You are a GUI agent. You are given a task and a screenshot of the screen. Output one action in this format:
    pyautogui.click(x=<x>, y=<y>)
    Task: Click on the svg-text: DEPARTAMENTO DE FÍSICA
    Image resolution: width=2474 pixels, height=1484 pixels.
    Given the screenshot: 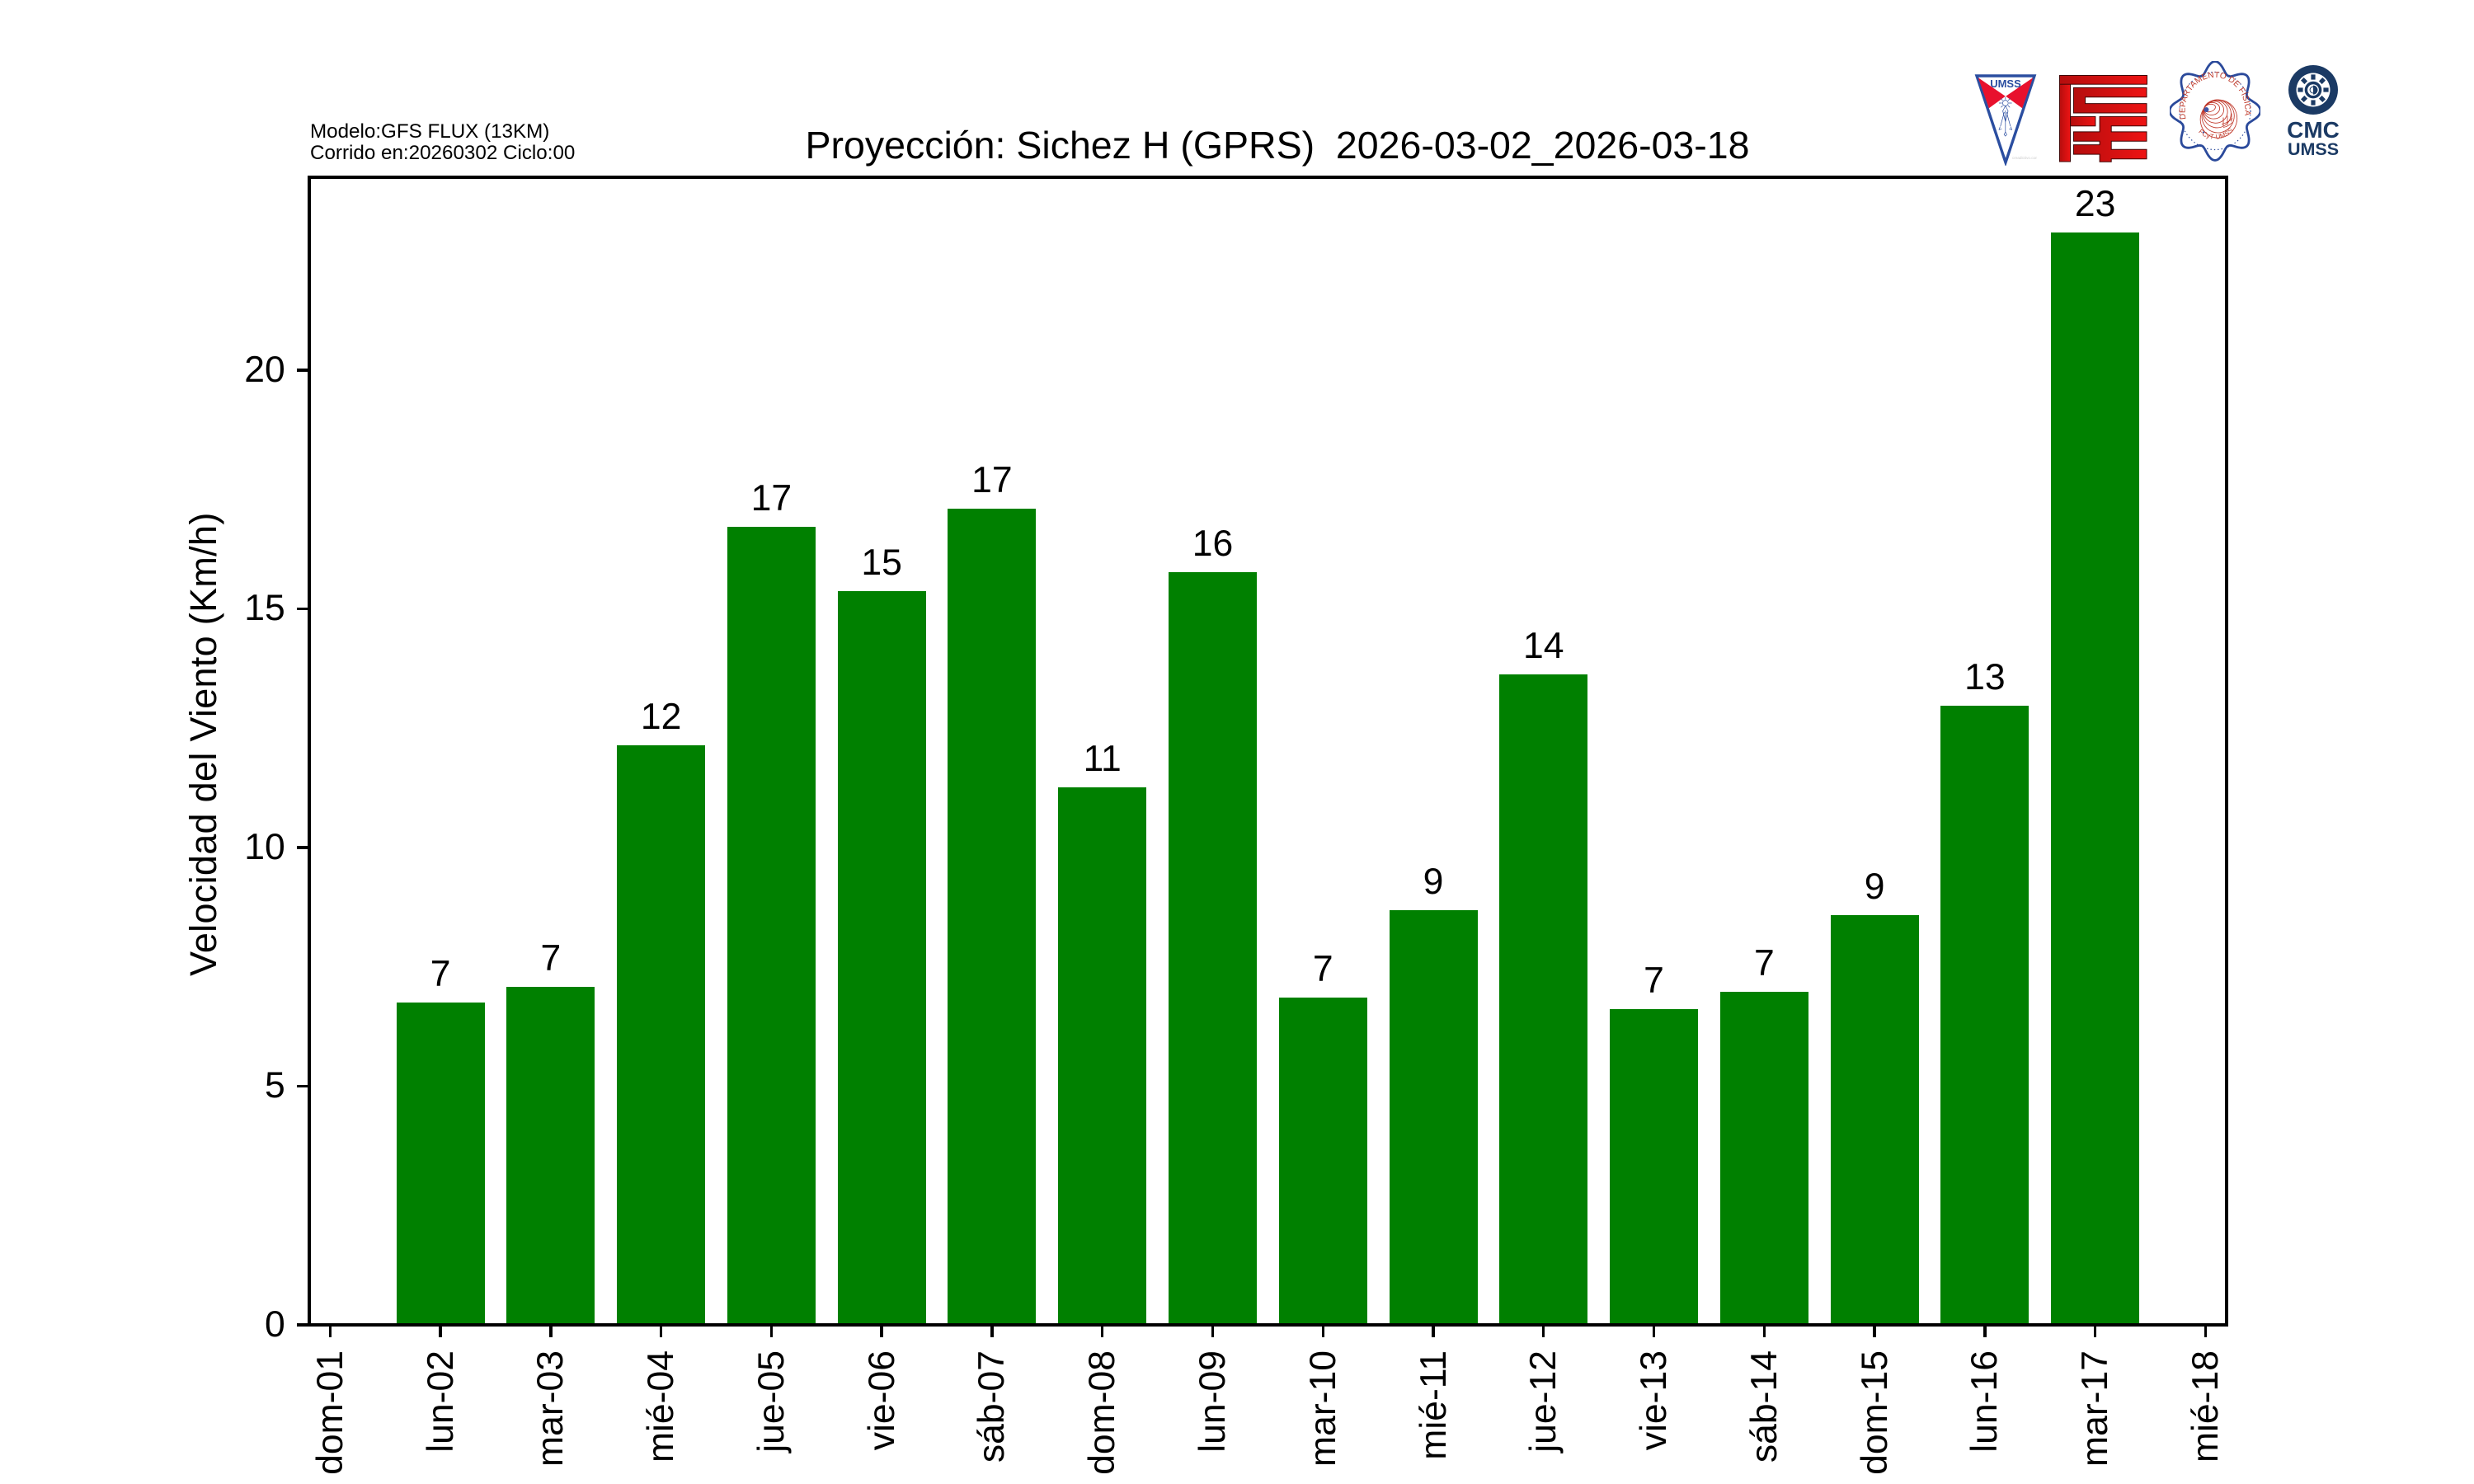 What is the action you would take?
    pyautogui.click(x=2214, y=95)
    